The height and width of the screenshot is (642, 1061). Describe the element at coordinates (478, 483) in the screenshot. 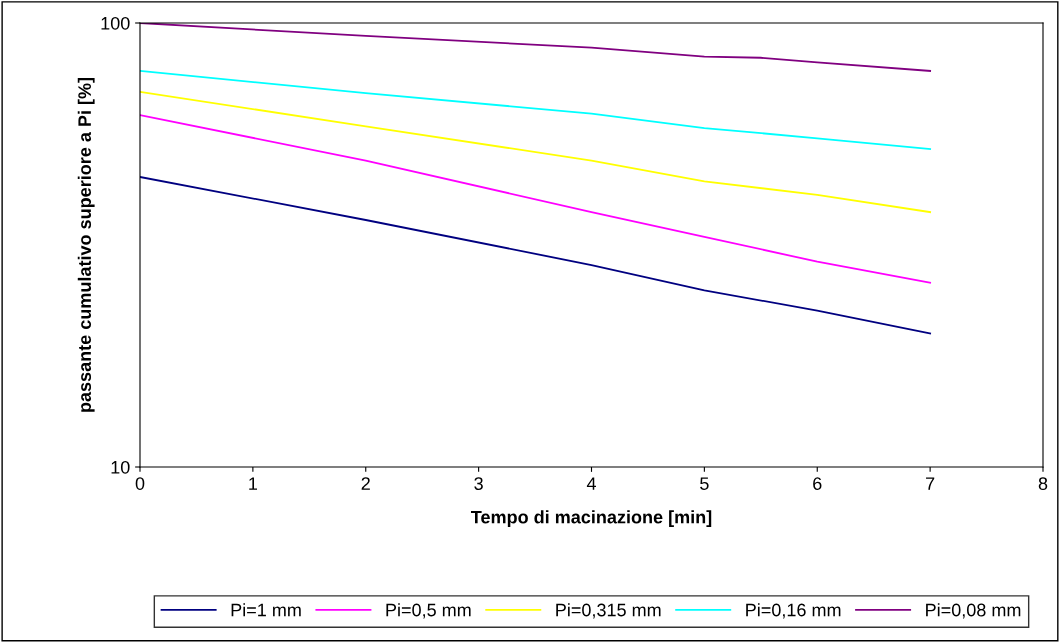

I see `x-tick-label: 3` at that location.